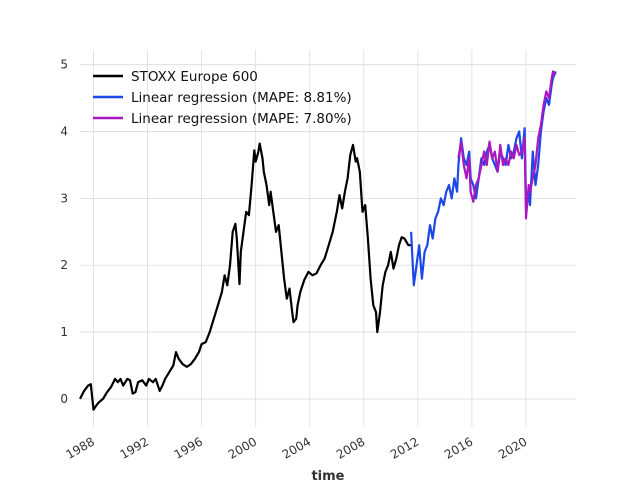 This screenshot has height=480, width=640. I want to click on x-tick-label: 1992, so click(134, 447).